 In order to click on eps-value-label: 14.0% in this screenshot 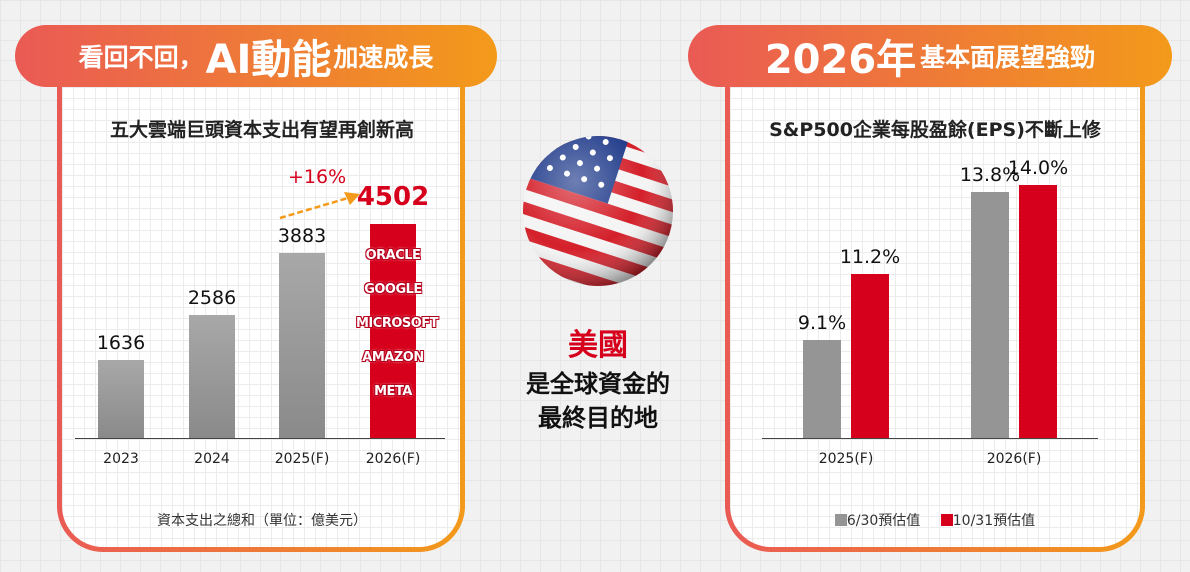, I will do `click(1038, 168)`.